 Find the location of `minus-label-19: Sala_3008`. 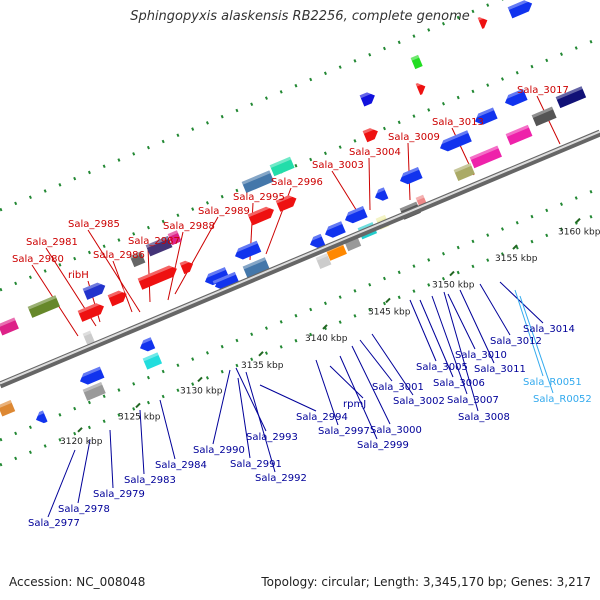

minus-label-19: Sala_3008 is located at coordinates (484, 417).